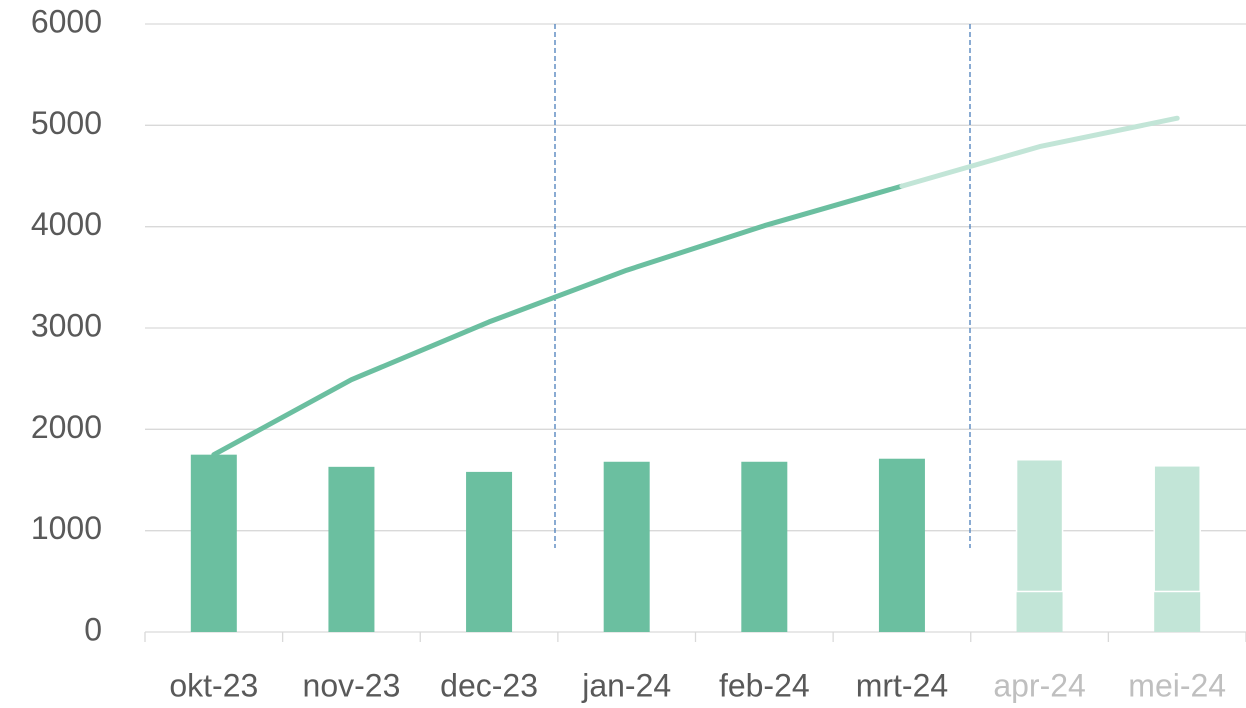 The width and height of the screenshot is (1246, 708). What do you see at coordinates (66, 427) in the screenshot?
I see `y-tick-label: 2000` at bounding box center [66, 427].